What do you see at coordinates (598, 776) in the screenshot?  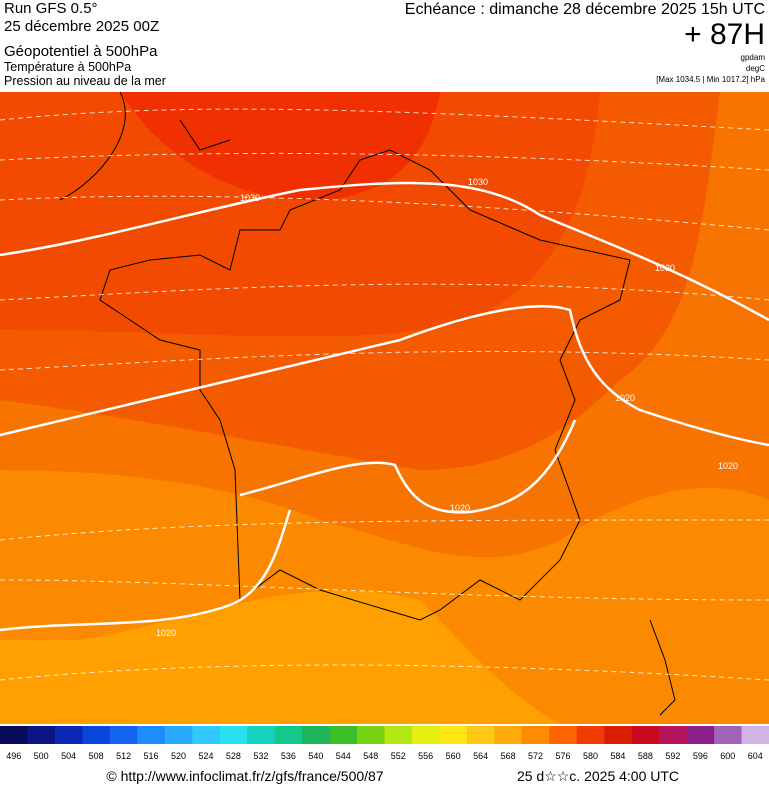 I see `footer-date: 25 d☆☆c. 2025 4:00 UTC` at bounding box center [598, 776].